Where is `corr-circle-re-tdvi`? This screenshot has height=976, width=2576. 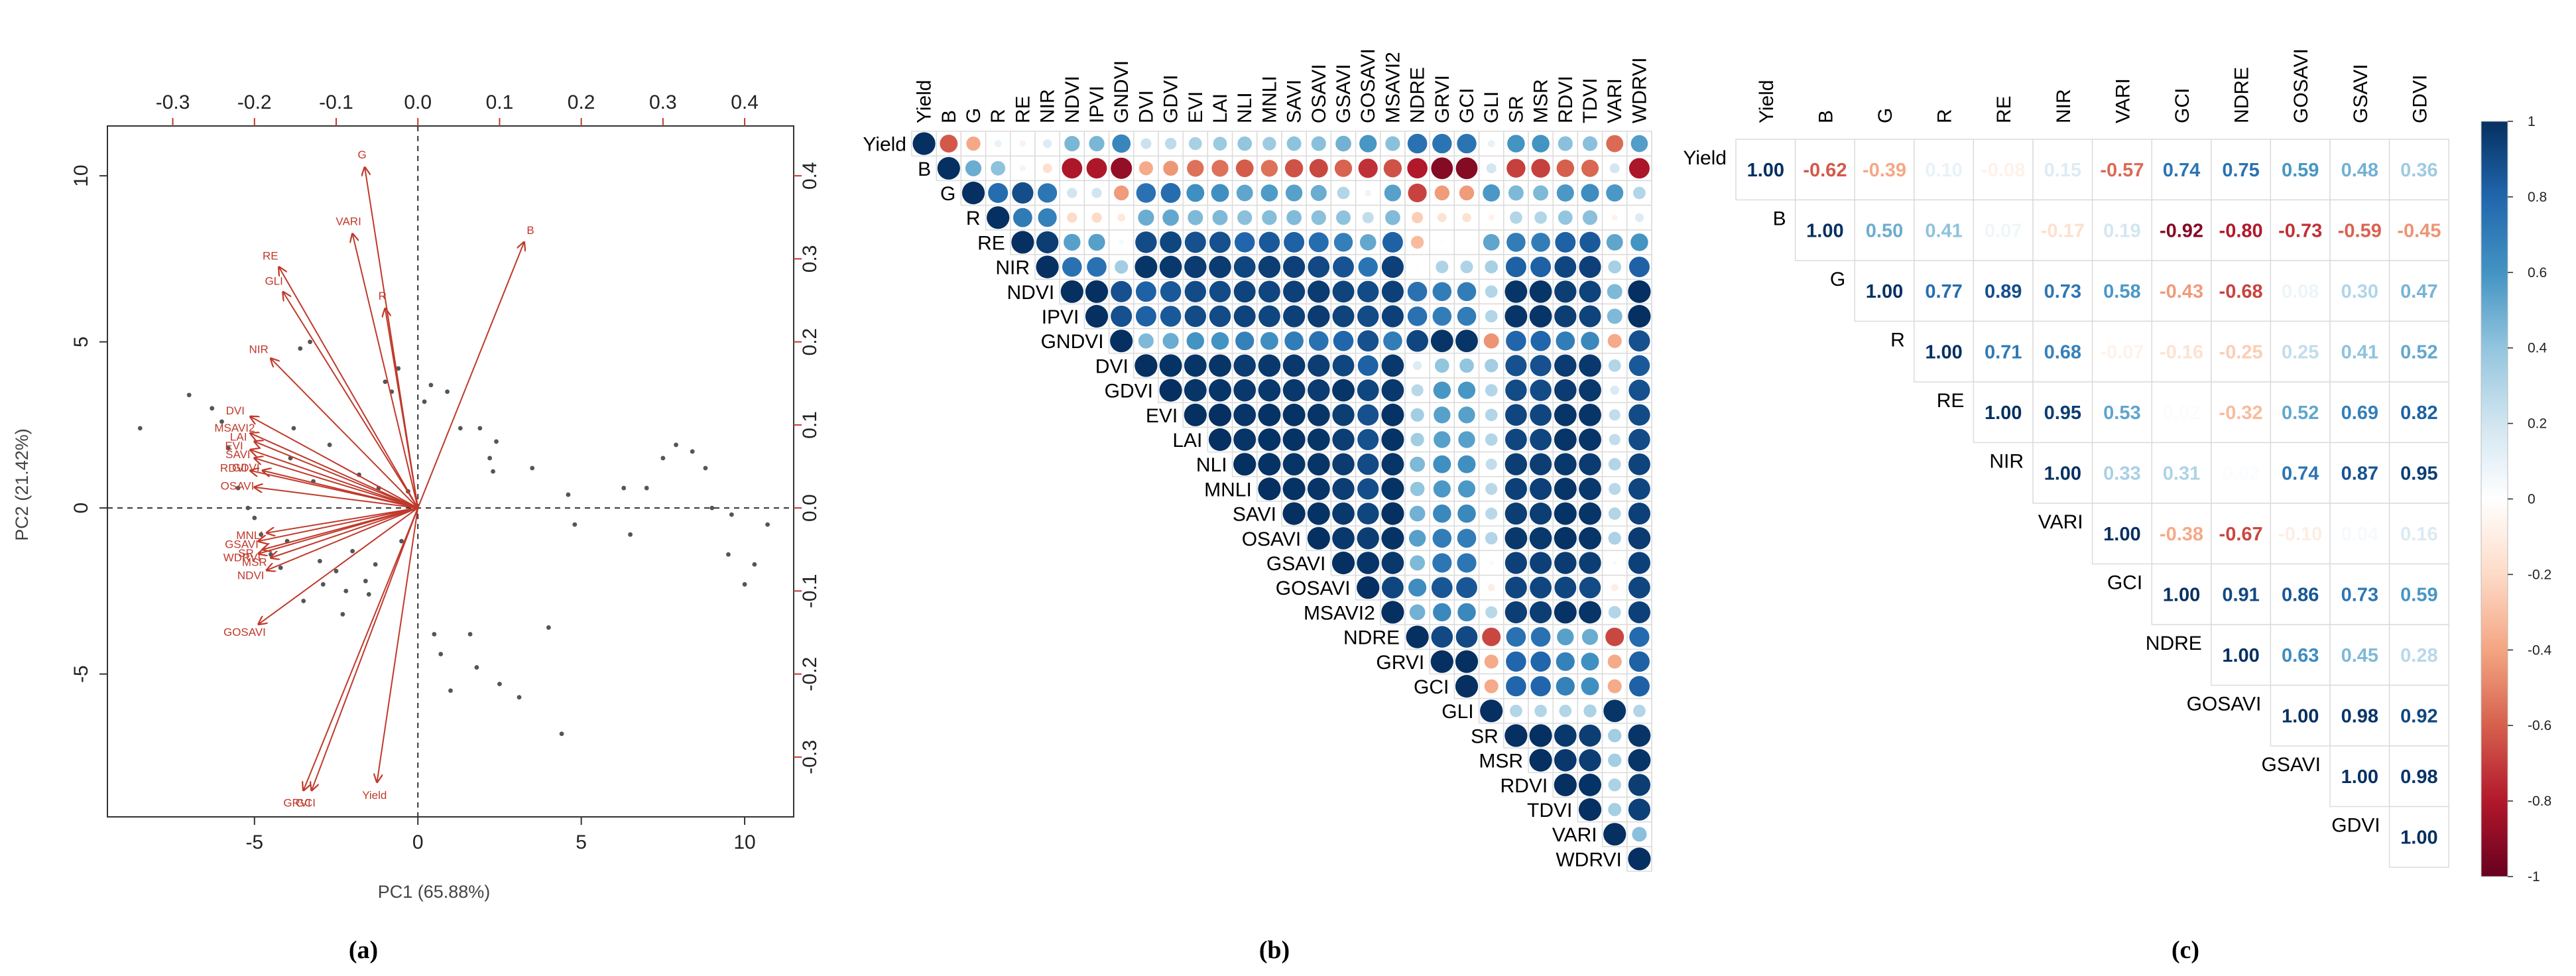 corr-circle-re-tdvi is located at coordinates (1590, 242).